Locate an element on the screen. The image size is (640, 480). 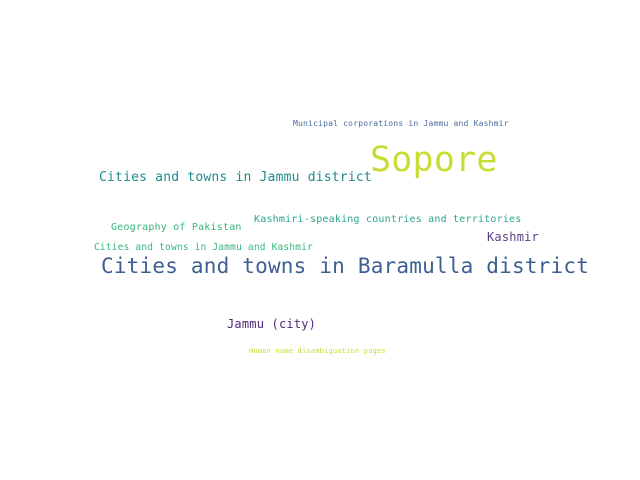
word-geography-pakistan: Geography of Pakistan is located at coordinates (176, 227).